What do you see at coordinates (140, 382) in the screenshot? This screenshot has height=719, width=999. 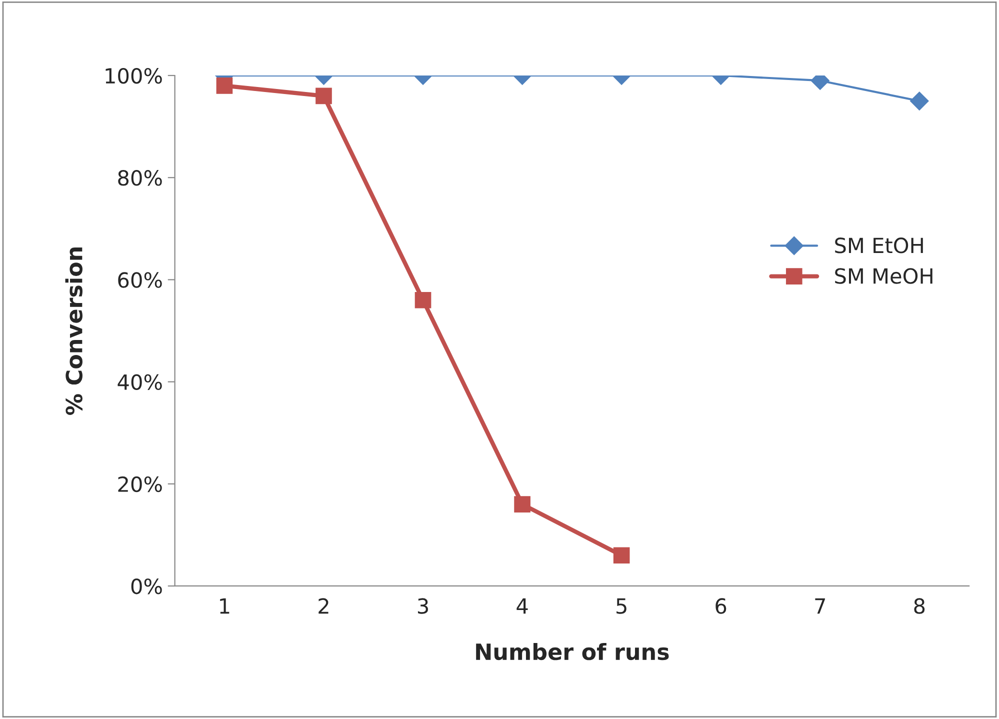 I see `y-tick-label: 40%` at bounding box center [140, 382].